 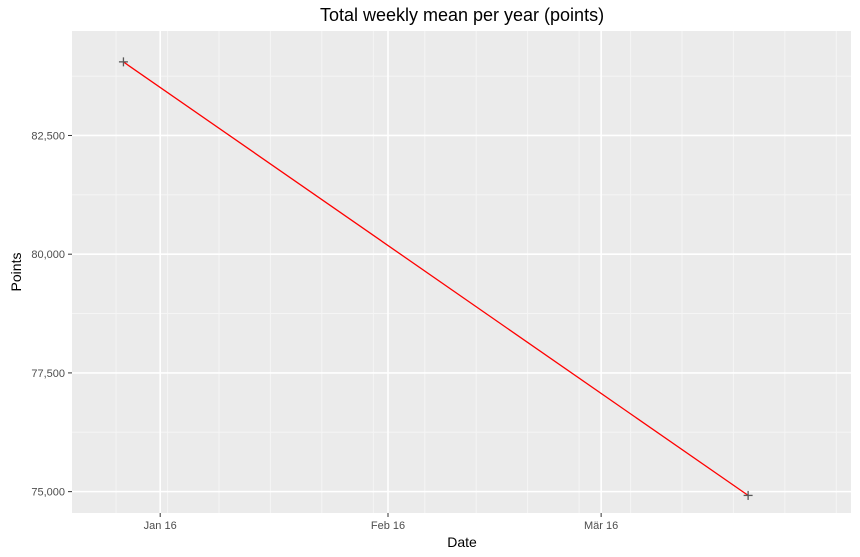 What do you see at coordinates (388, 526) in the screenshot?
I see `x-tick-label: Feb 16` at bounding box center [388, 526].